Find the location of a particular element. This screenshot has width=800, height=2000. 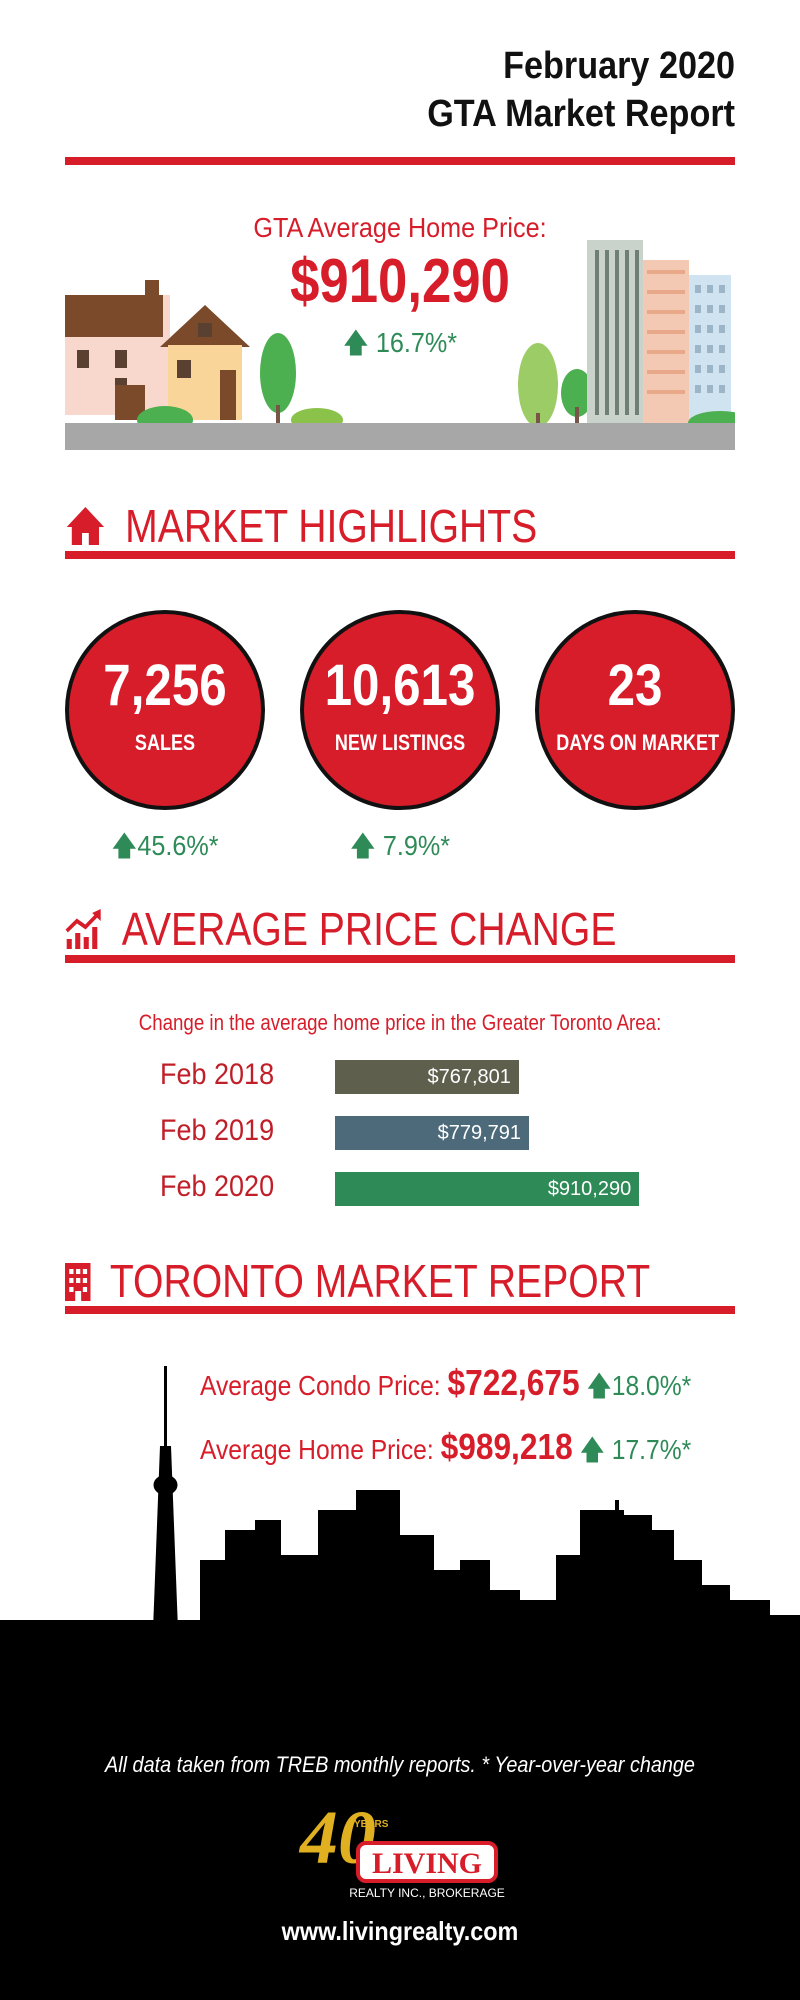

condo-price-row: Average Condo Price: $722,675 🡅18.0%* is located at coordinates (445, 1387).